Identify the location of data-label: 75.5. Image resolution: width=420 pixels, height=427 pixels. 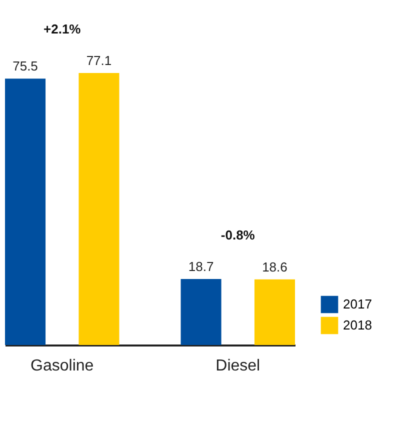
(25, 66).